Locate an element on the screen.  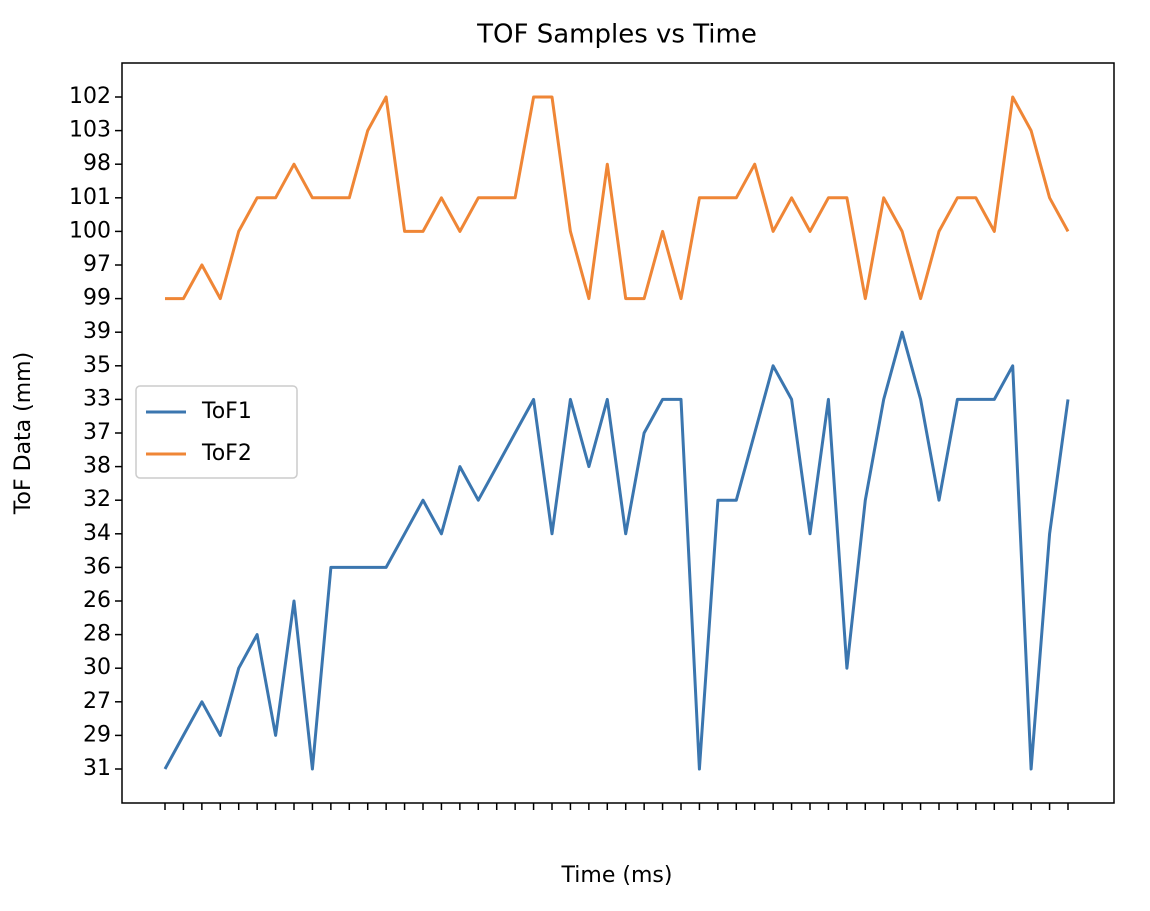
y-tick-label: 39 is located at coordinates (97, 331).